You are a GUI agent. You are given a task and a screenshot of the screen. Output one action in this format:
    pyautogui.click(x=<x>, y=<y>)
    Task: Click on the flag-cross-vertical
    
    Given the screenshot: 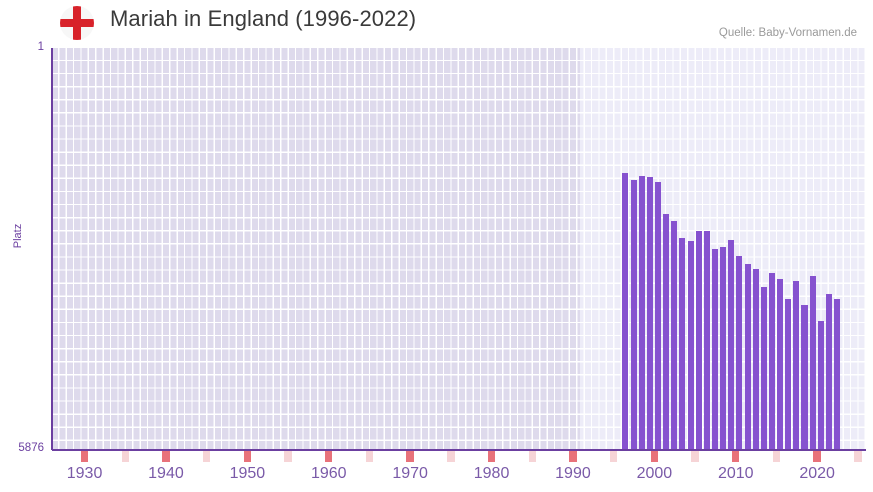 What is the action you would take?
    pyautogui.click(x=77, y=23)
    